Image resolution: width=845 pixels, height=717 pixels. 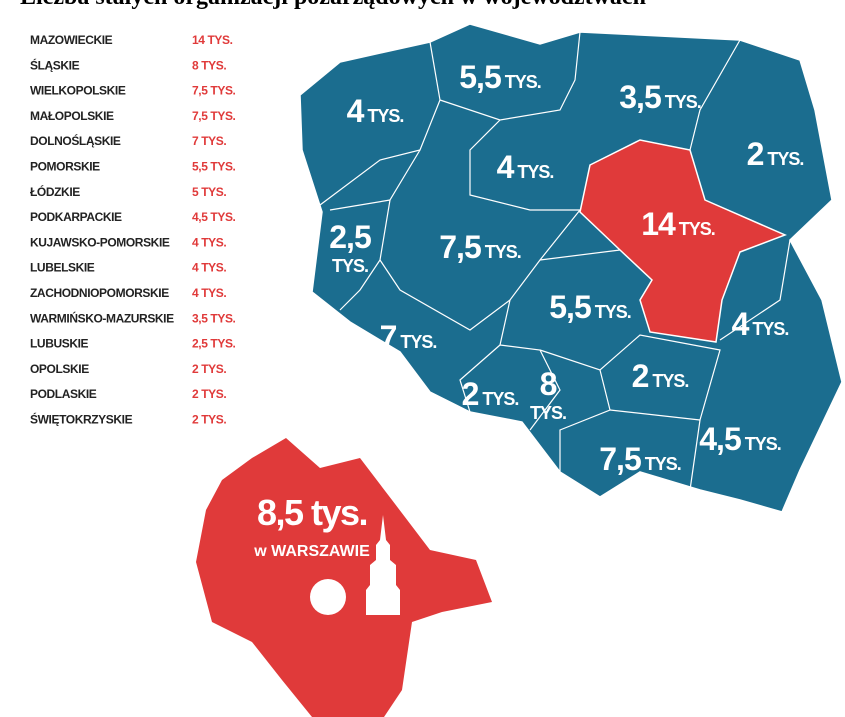 I want to click on region-name: DOLNOŚLĄSKIE, so click(x=75, y=140).